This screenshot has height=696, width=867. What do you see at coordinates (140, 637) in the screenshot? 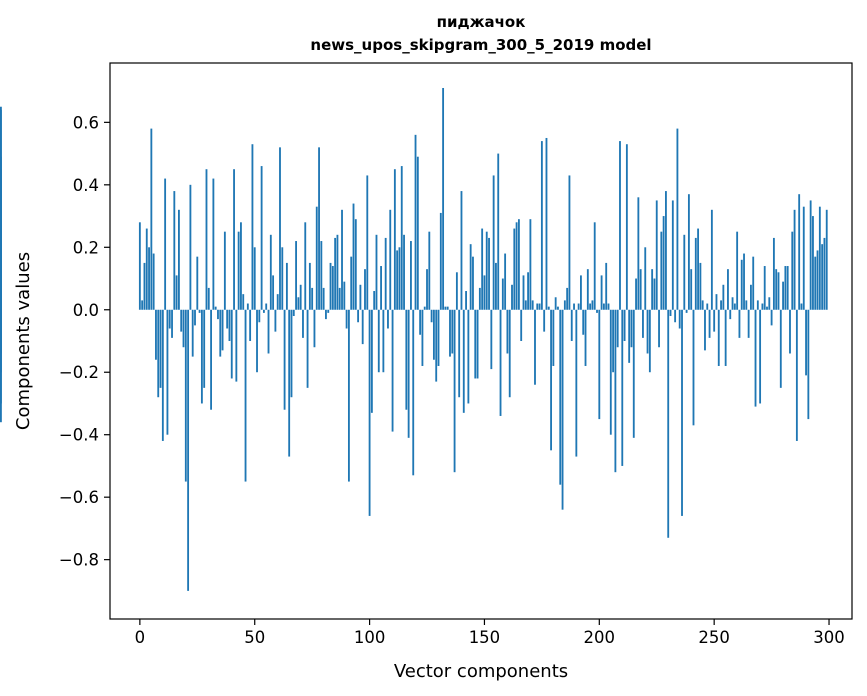
I see `x-tick-label: 0` at bounding box center [140, 637].